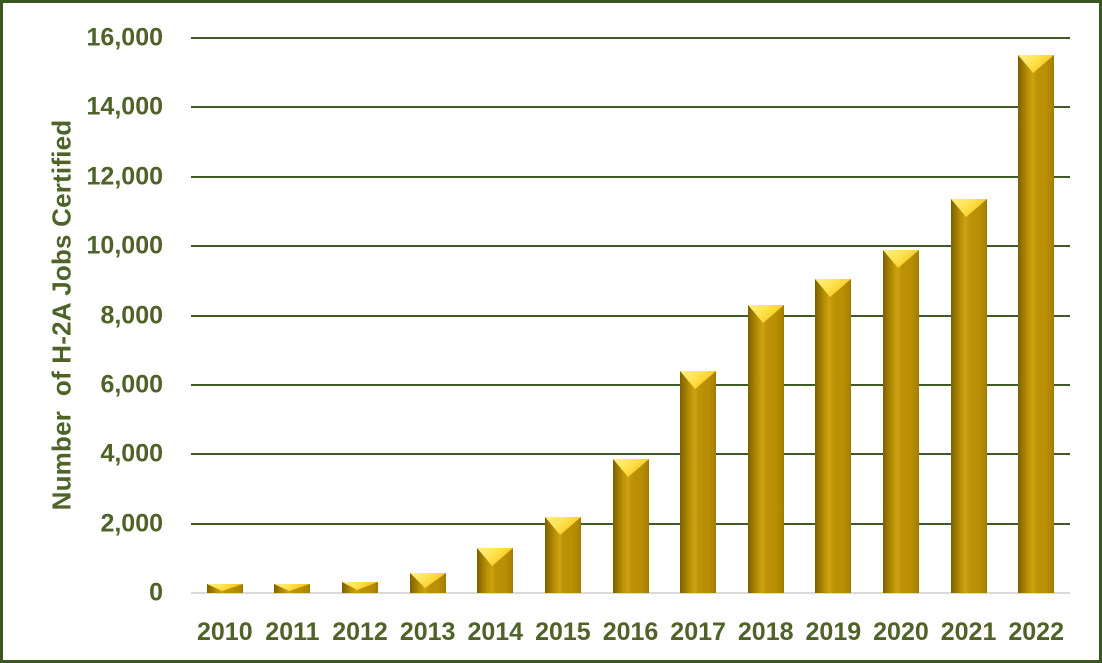 The image size is (1102, 663). What do you see at coordinates (765, 632) in the screenshot?
I see `x-tick-label: 2018` at bounding box center [765, 632].